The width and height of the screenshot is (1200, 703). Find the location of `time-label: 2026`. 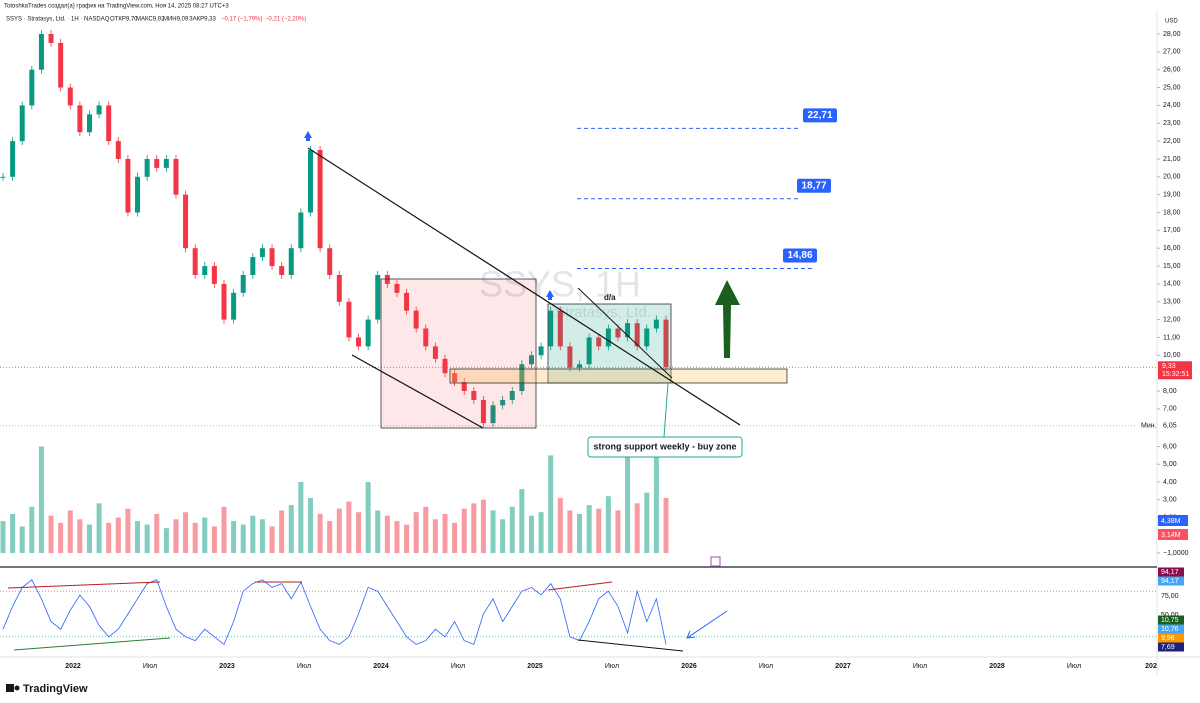

time-label: 2026 is located at coordinates (689, 666).